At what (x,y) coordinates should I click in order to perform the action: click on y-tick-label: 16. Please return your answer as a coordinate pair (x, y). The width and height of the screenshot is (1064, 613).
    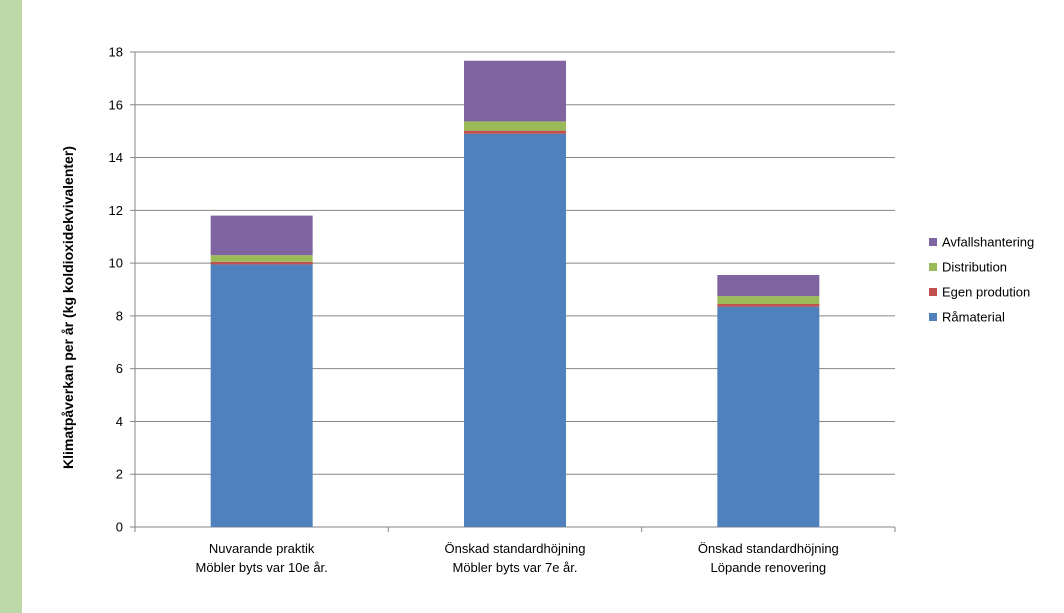
    Looking at the image, I should click on (116, 104).